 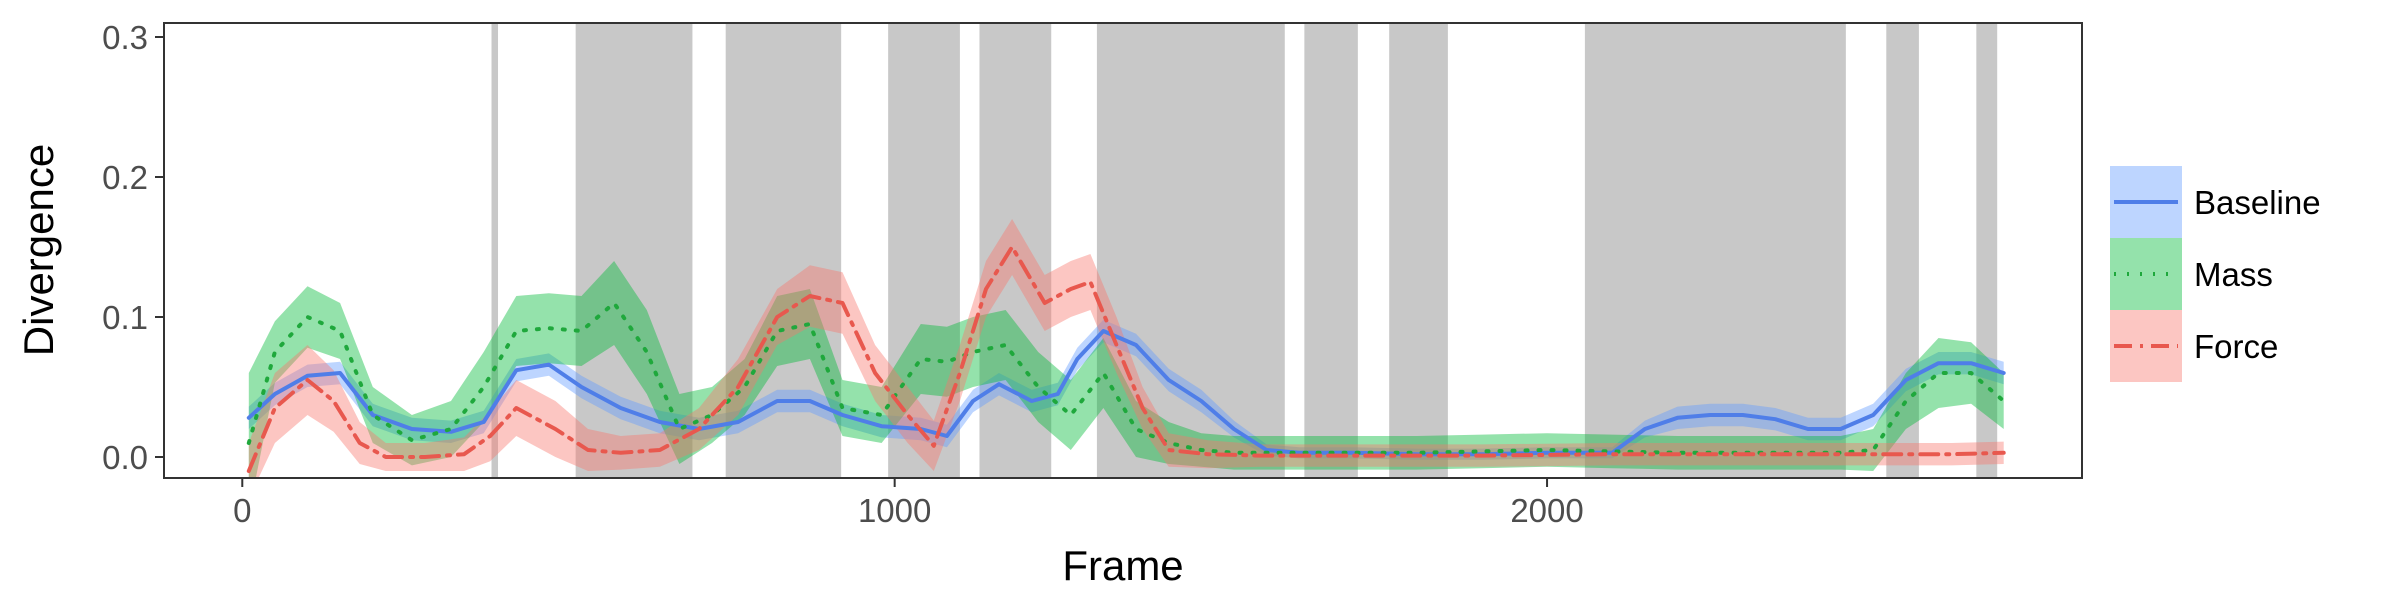 I want to click on x-tick-label: 1000, so click(x=894, y=510).